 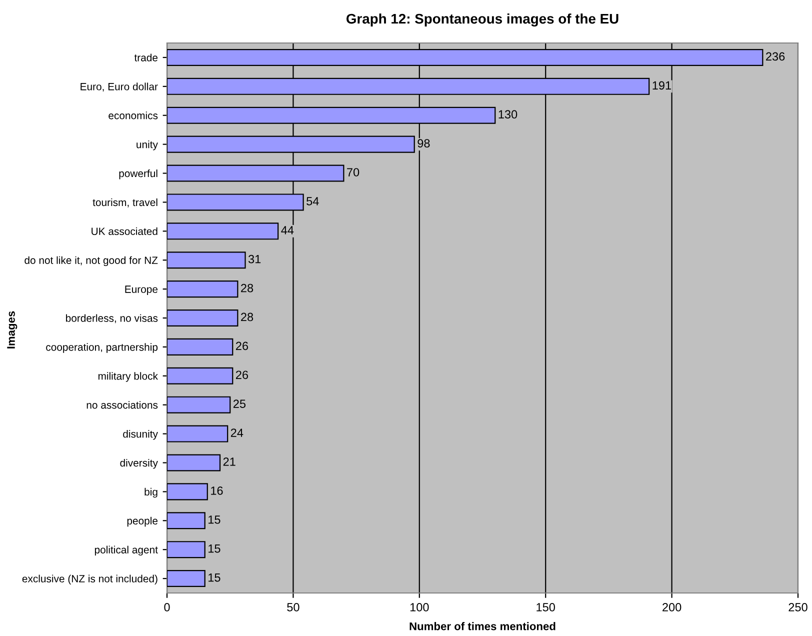 I want to click on x-tick-label: 0, so click(x=167, y=607).